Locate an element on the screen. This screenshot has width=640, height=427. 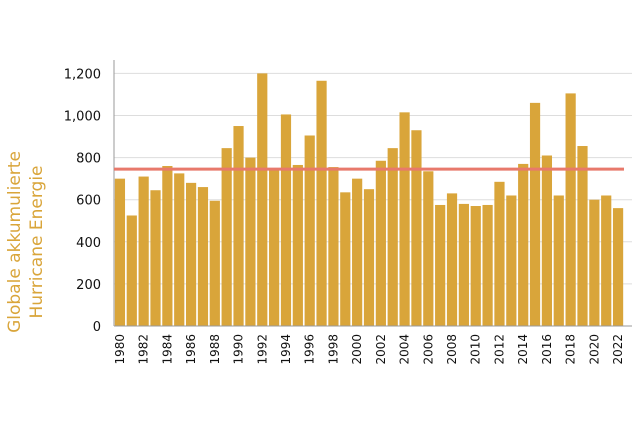
bar-2010 is located at coordinates (475, 266).